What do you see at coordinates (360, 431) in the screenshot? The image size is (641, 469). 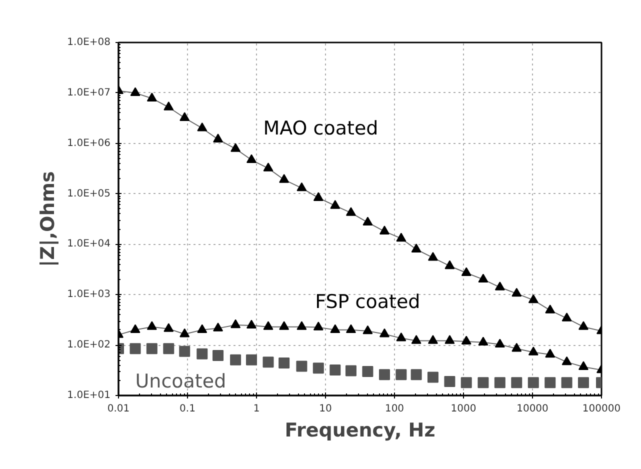 I see `x-axis-title: Frequency, Hz` at bounding box center [360, 431].